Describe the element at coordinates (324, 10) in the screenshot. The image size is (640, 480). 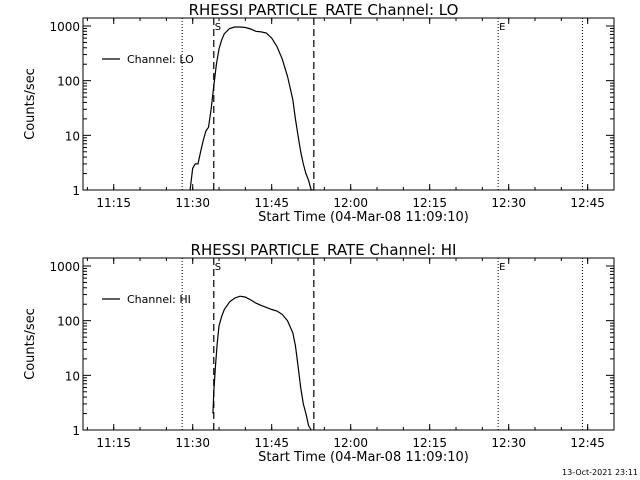
I see `chart-title: RHESSI PARTICLE_RATE Channel: LO` at that location.